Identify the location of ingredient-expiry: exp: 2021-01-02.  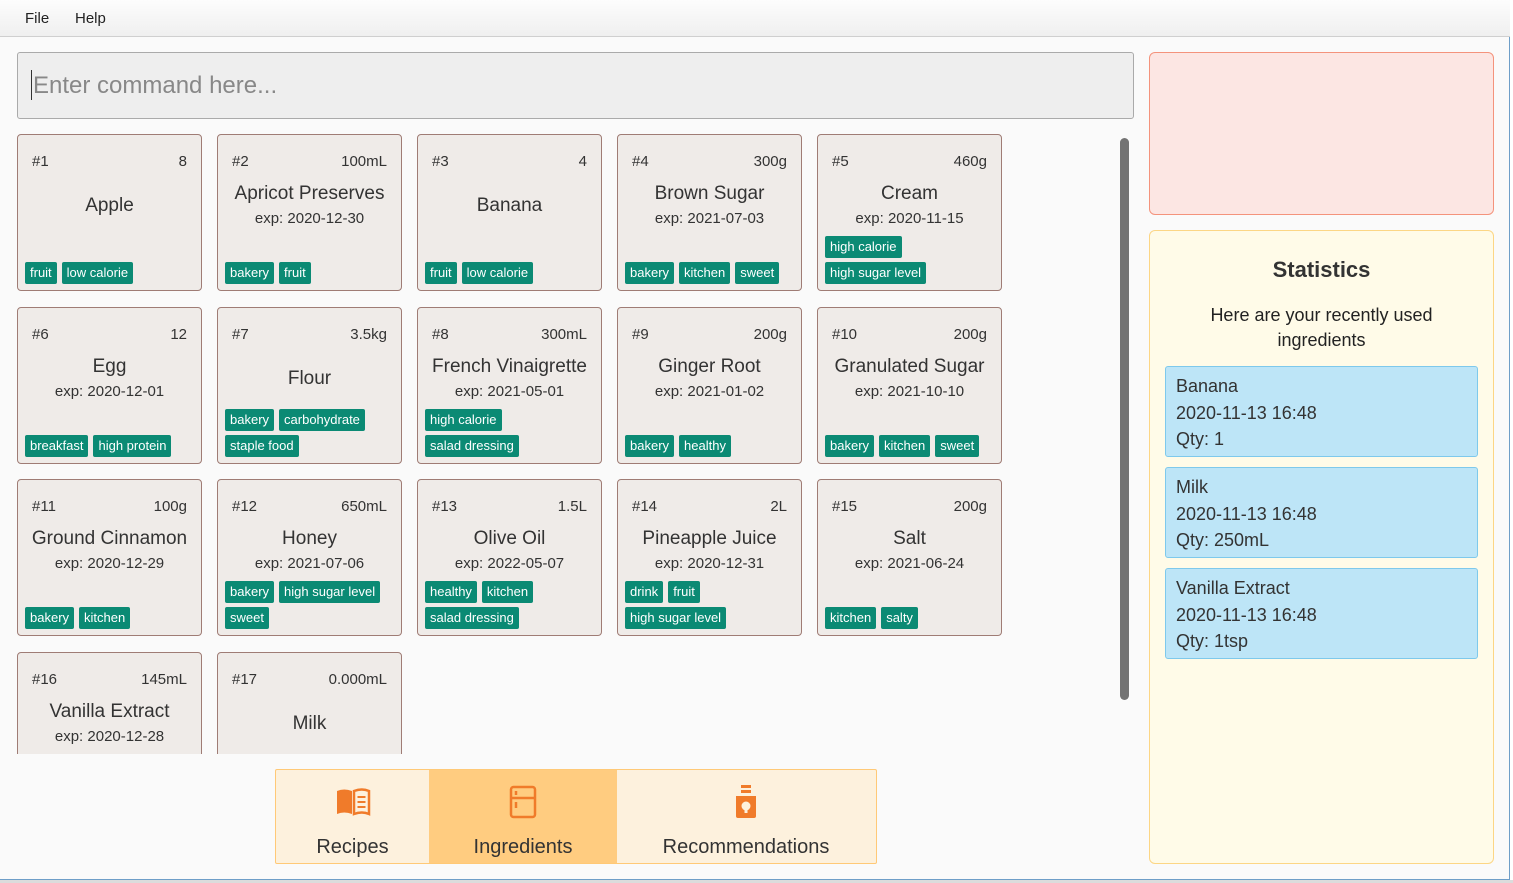
(709, 391).